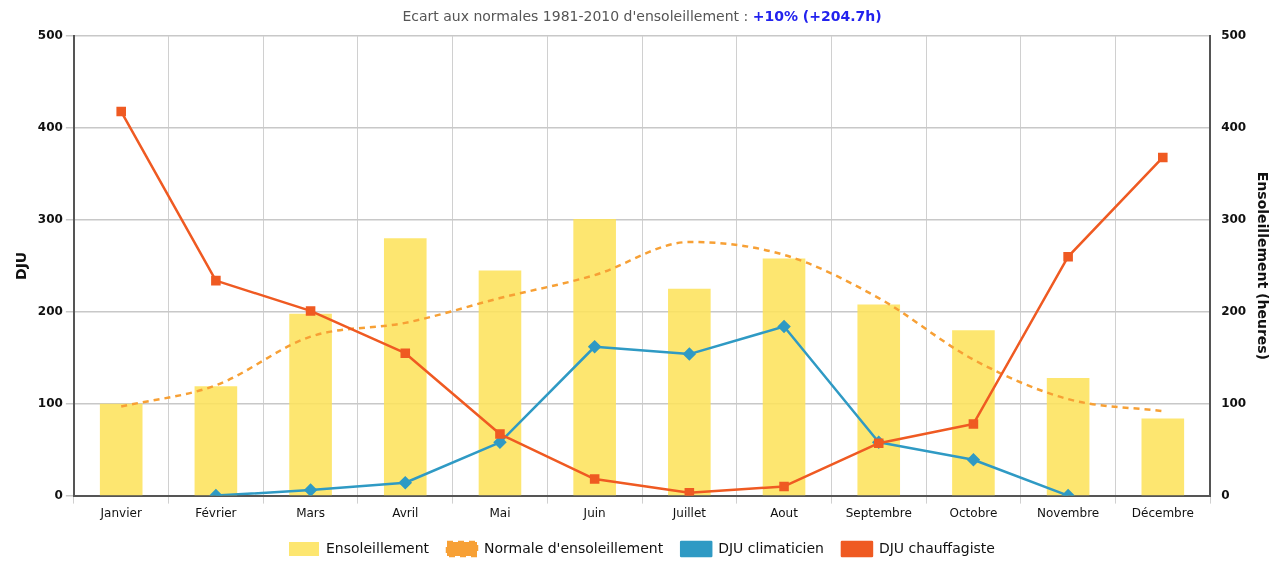 The image size is (1284, 570). Describe the element at coordinates (1234, 219) in the screenshot. I see `y2-tick-label: 300` at that location.